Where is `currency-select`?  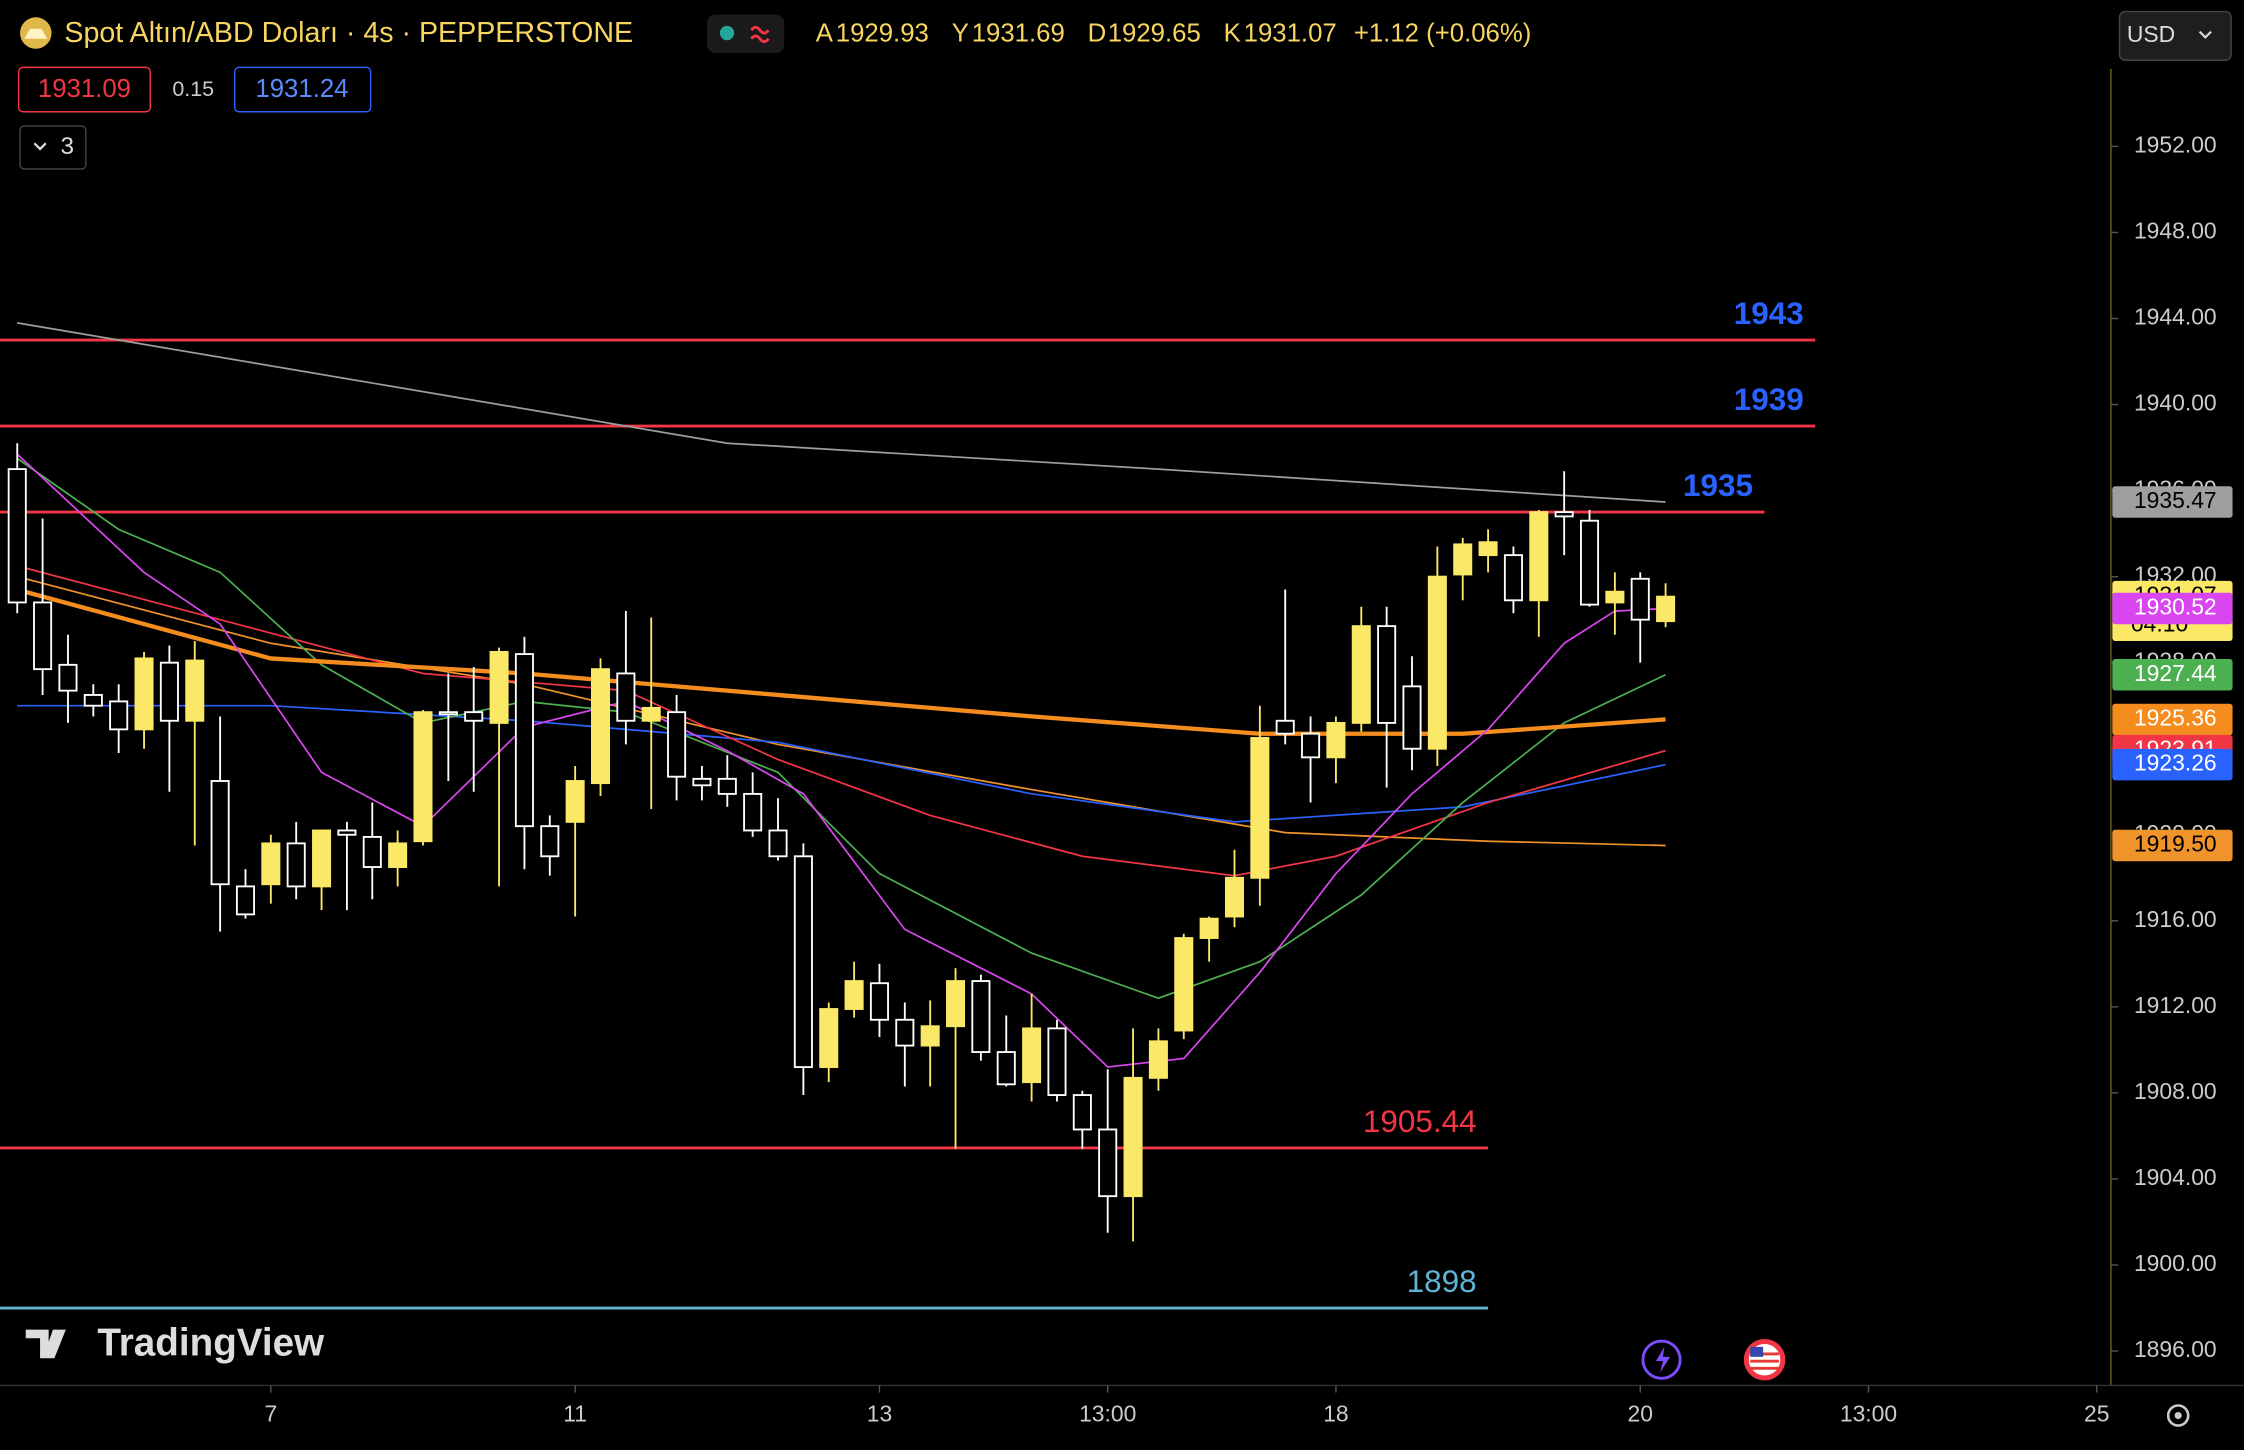 currency-select is located at coordinates (2175, 35).